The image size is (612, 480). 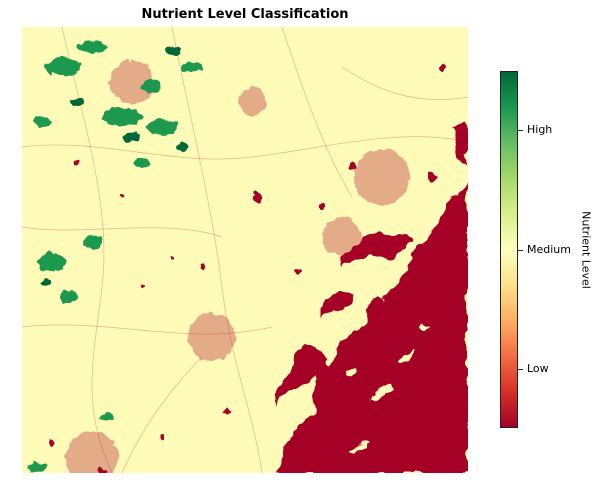 What do you see at coordinates (387, 389) in the screenshot?
I see `estuary-islands` at bounding box center [387, 389].